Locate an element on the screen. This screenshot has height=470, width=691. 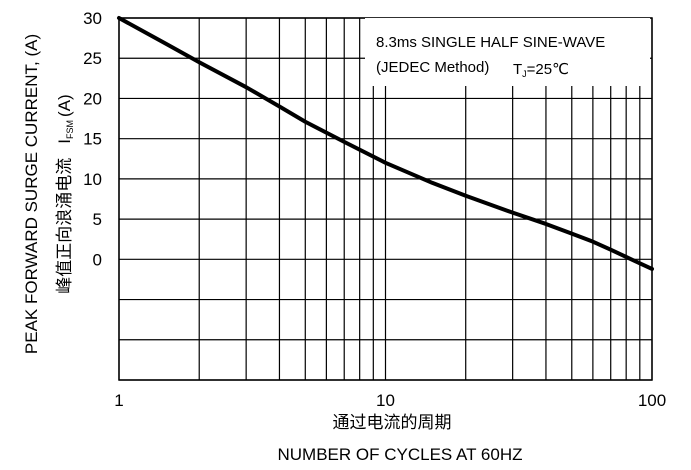
y-tick-label: 0 is located at coordinates (97, 259).